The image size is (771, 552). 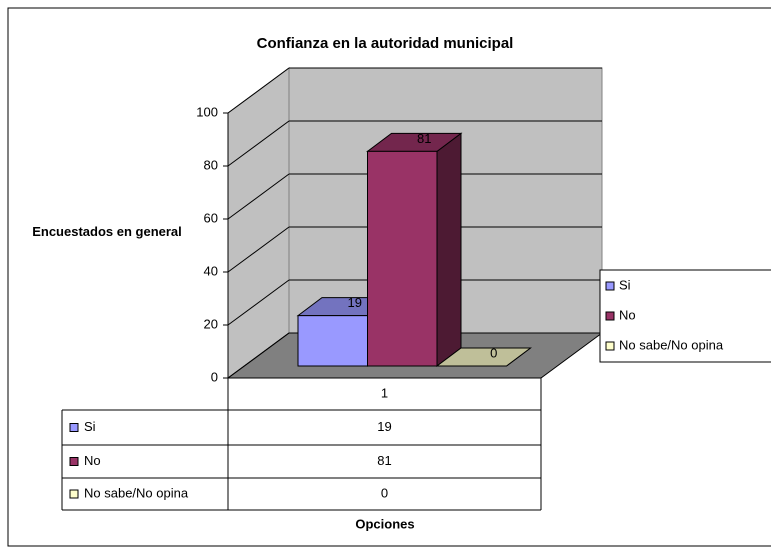 I want to click on side-wall, so click(x=258, y=223).